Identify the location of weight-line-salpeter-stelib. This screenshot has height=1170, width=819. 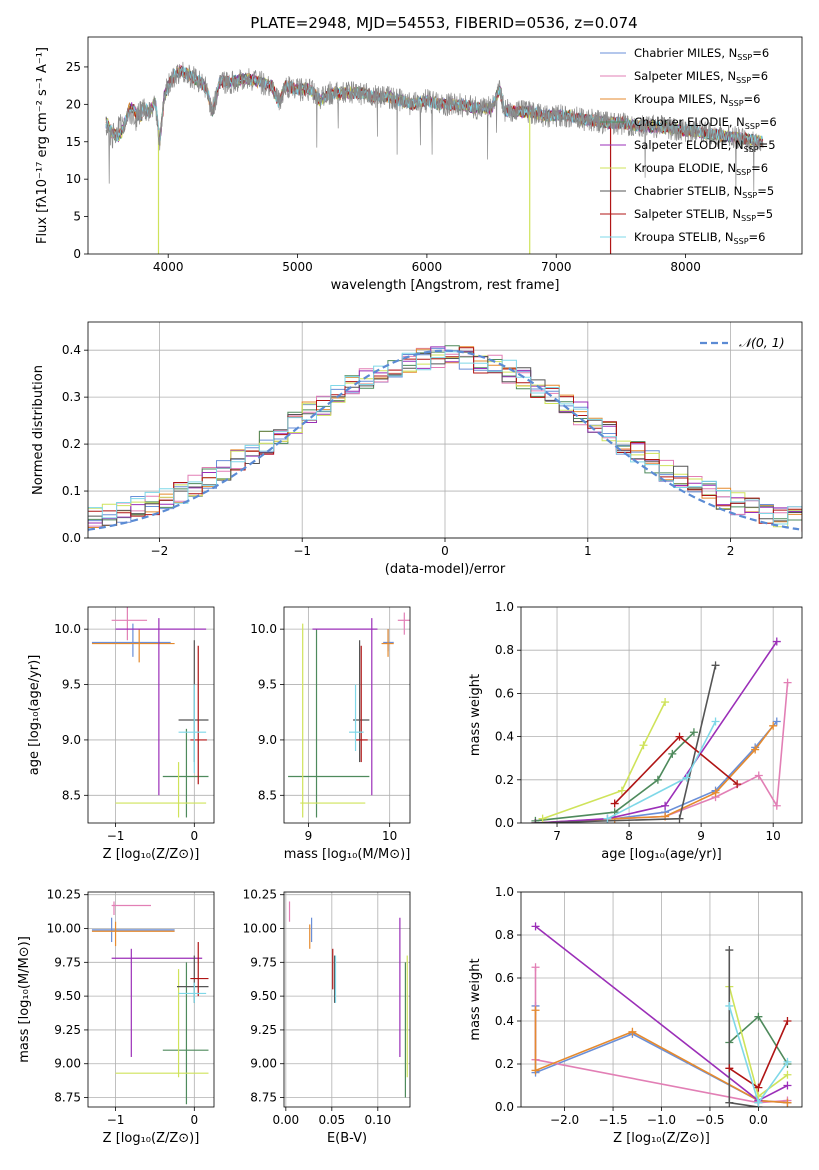
(676, 770).